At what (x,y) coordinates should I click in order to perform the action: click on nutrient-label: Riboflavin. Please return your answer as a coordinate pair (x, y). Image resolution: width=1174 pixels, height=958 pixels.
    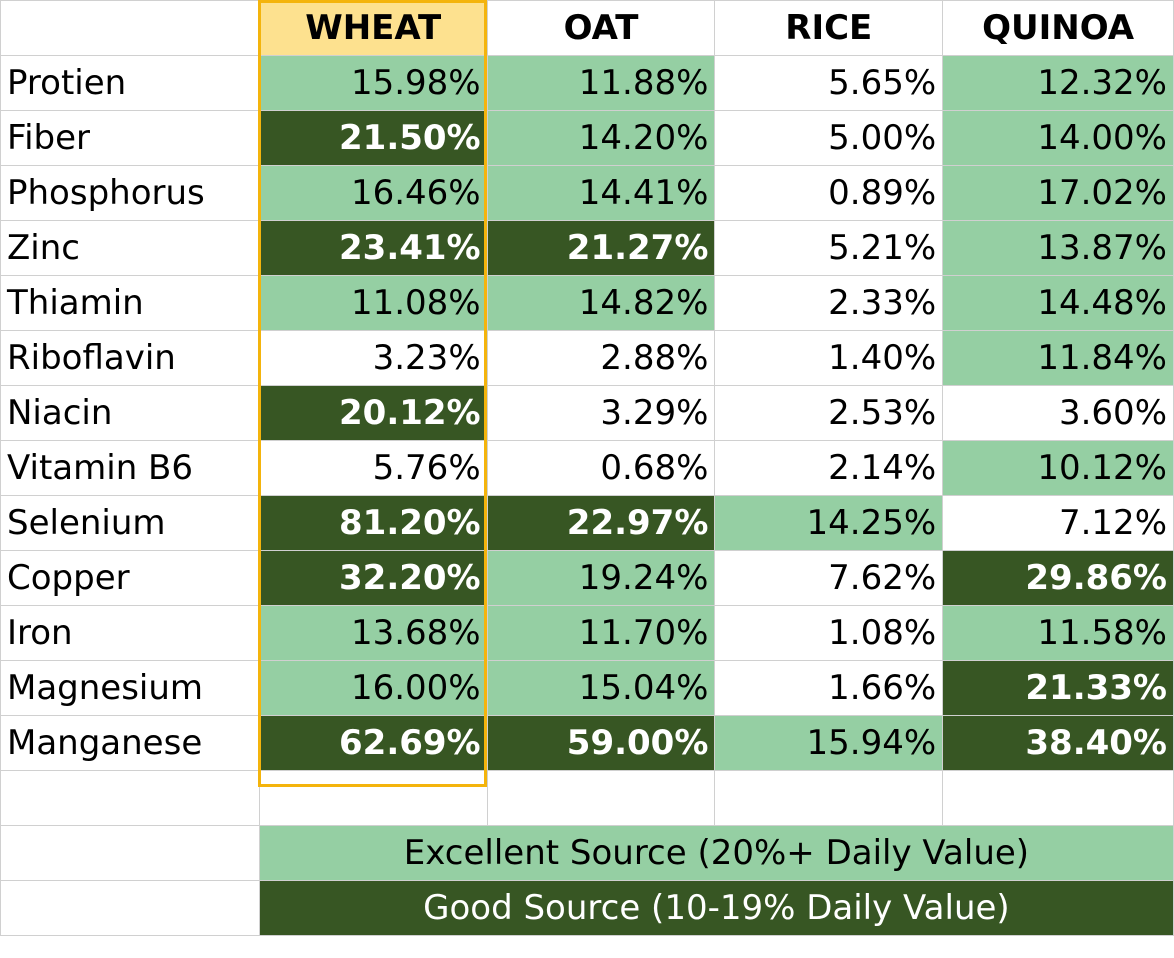
    Looking at the image, I should click on (130, 358).